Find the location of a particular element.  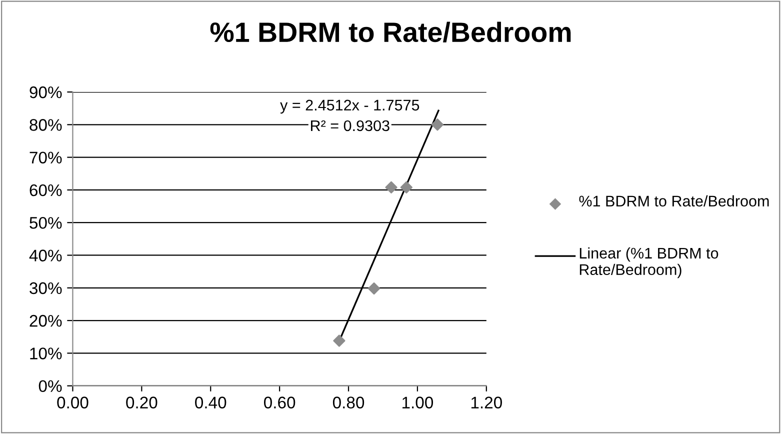

x-tick-label: 0.80 is located at coordinates (348, 402).